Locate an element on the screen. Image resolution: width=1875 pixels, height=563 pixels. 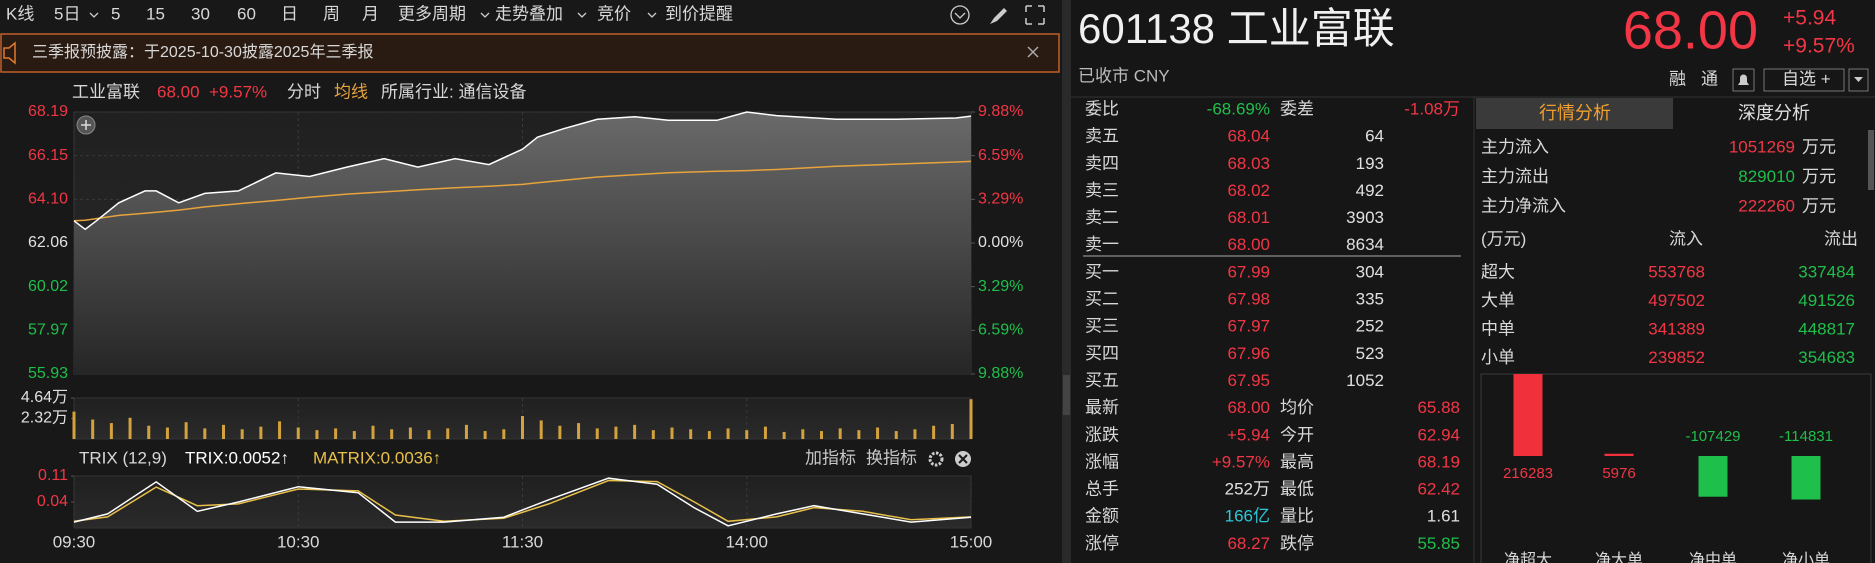
more-icon is located at coordinates (960, 15).